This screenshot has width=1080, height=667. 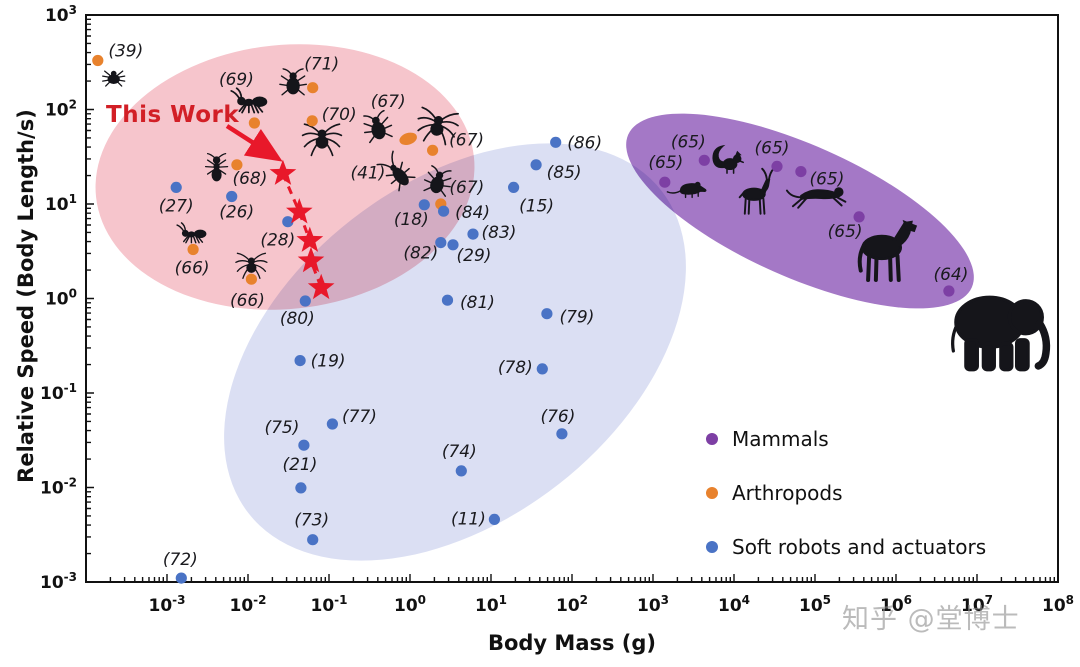 What do you see at coordinates (58, 392) in the screenshot?
I see `y-tick-label: 10-1` at bounding box center [58, 392].